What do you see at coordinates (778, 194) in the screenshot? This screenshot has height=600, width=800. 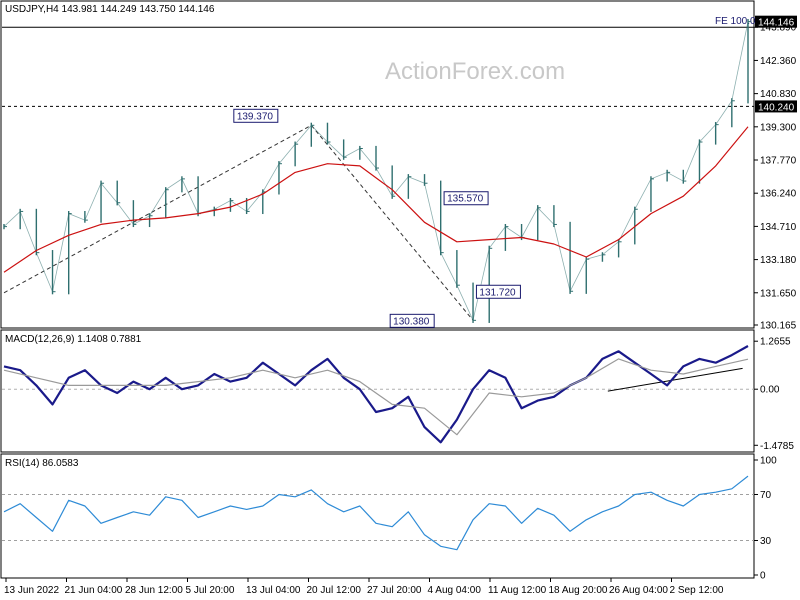 I see `y-tick-label: 136.240` at bounding box center [778, 194].